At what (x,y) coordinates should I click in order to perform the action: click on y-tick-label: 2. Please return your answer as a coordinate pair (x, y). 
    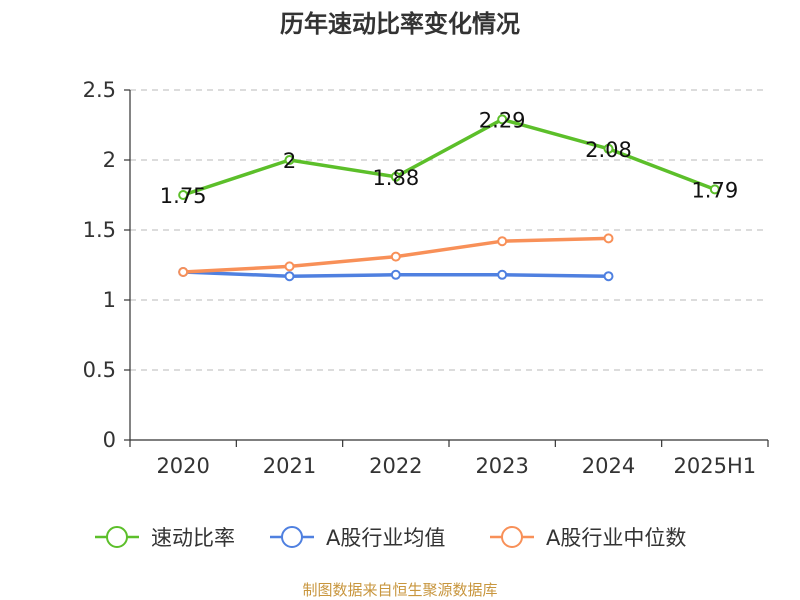
    Looking at the image, I should click on (109, 160).